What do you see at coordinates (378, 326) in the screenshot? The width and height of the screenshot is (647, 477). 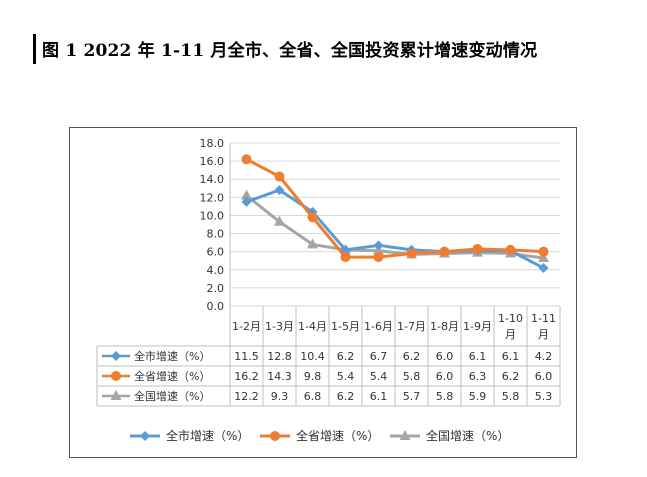 I see `x-tick-label: 1-6月` at bounding box center [378, 326].